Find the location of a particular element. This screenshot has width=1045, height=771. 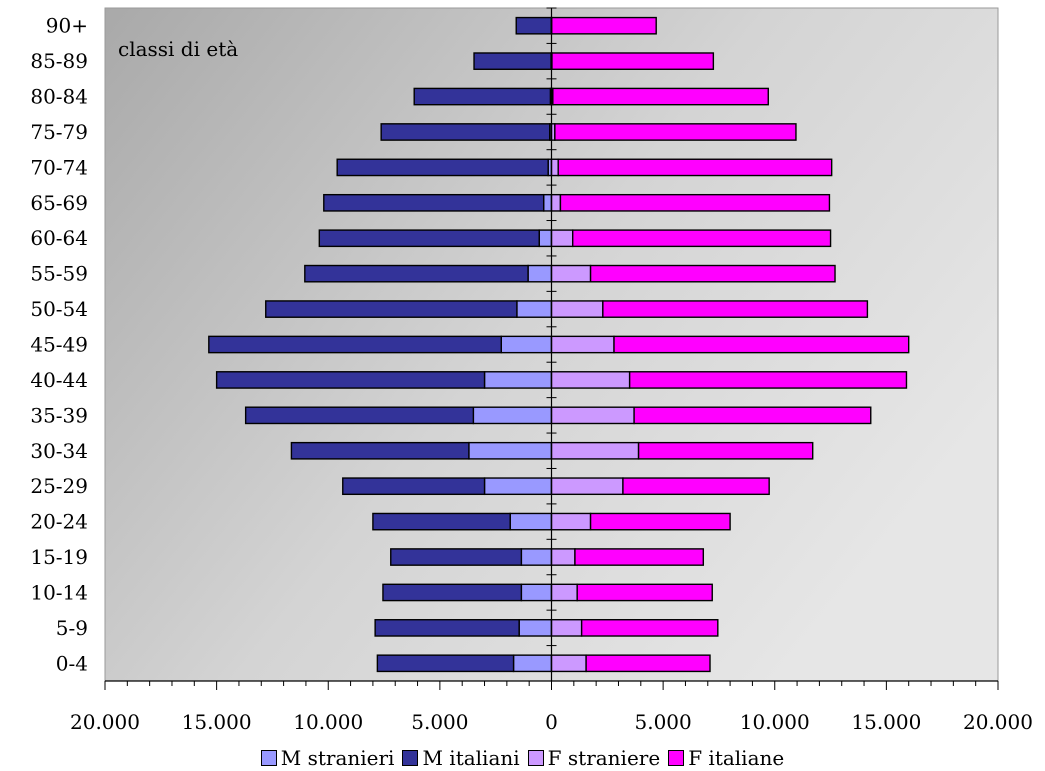

category-label: 80-84 is located at coordinates (59, 97).